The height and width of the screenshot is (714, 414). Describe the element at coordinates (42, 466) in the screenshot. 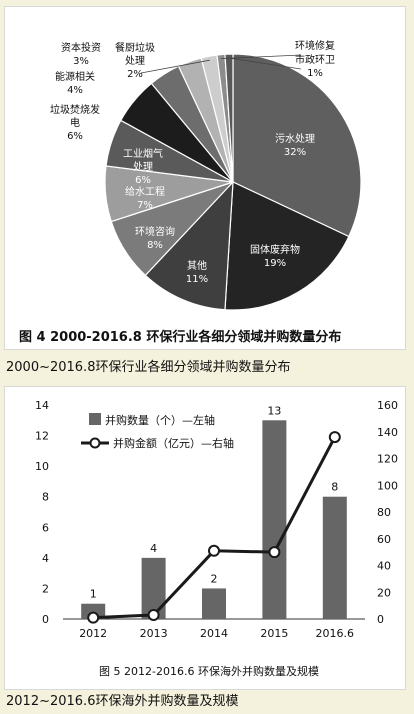

I see `left-axis-tick: 10` at that location.